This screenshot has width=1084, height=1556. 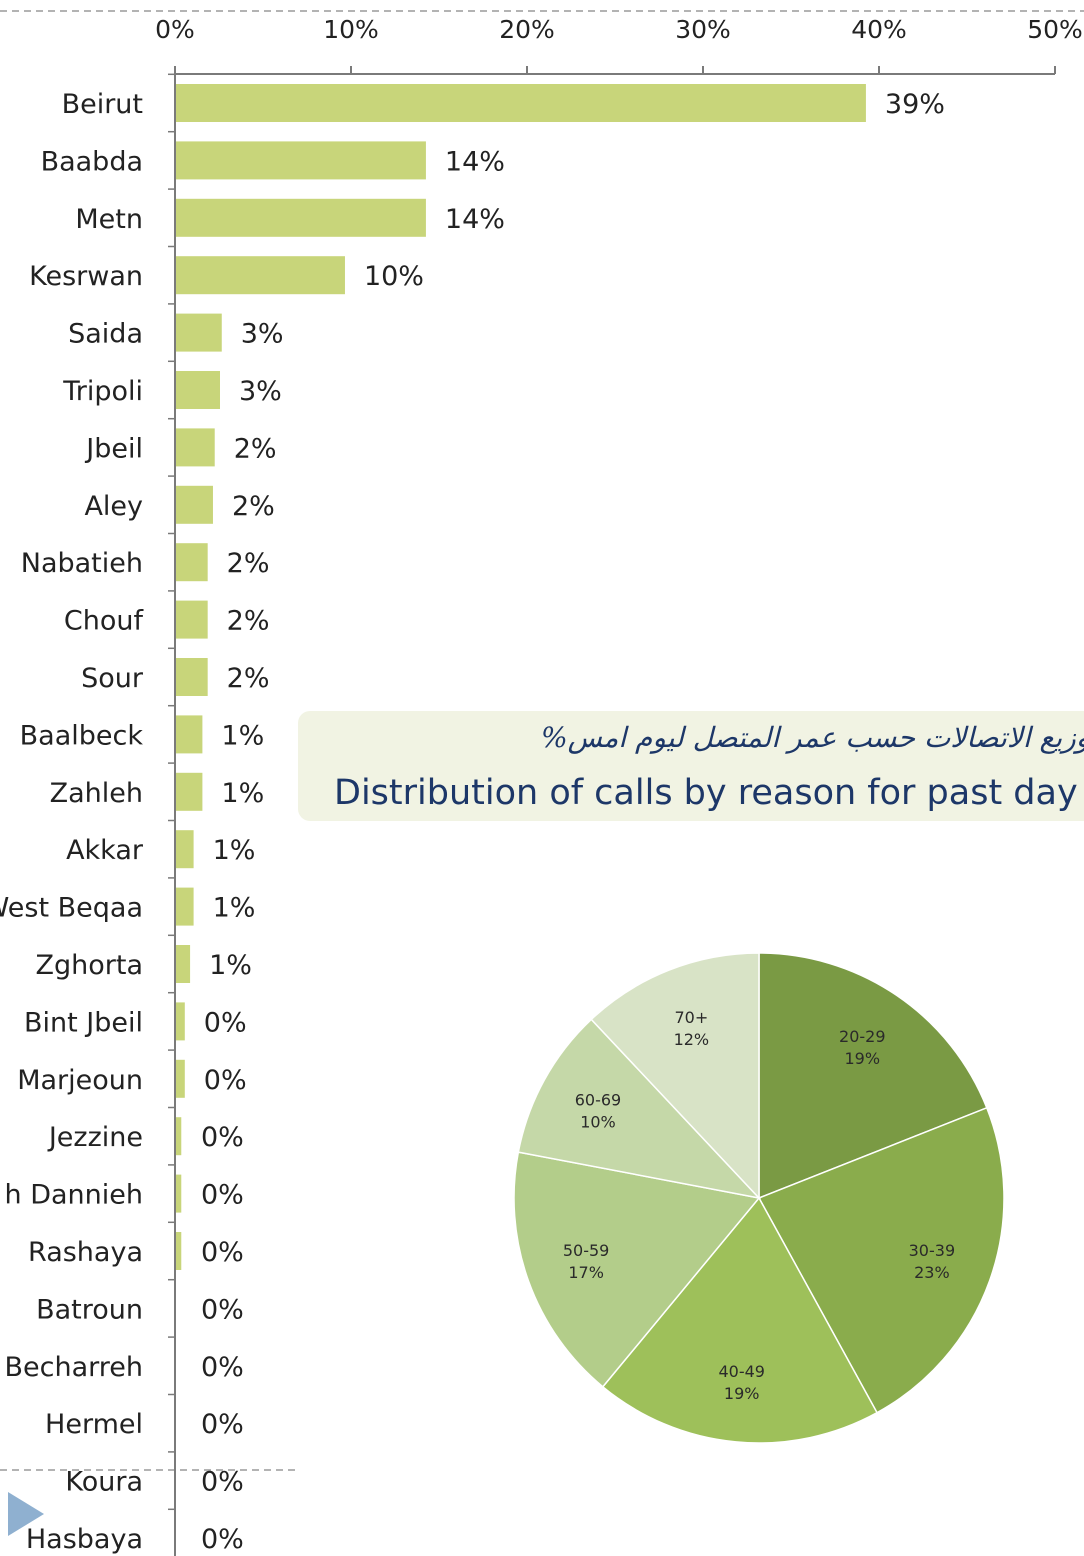 What do you see at coordinates (71, 908) in the screenshot?
I see `category-label: West Beqaa` at bounding box center [71, 908].